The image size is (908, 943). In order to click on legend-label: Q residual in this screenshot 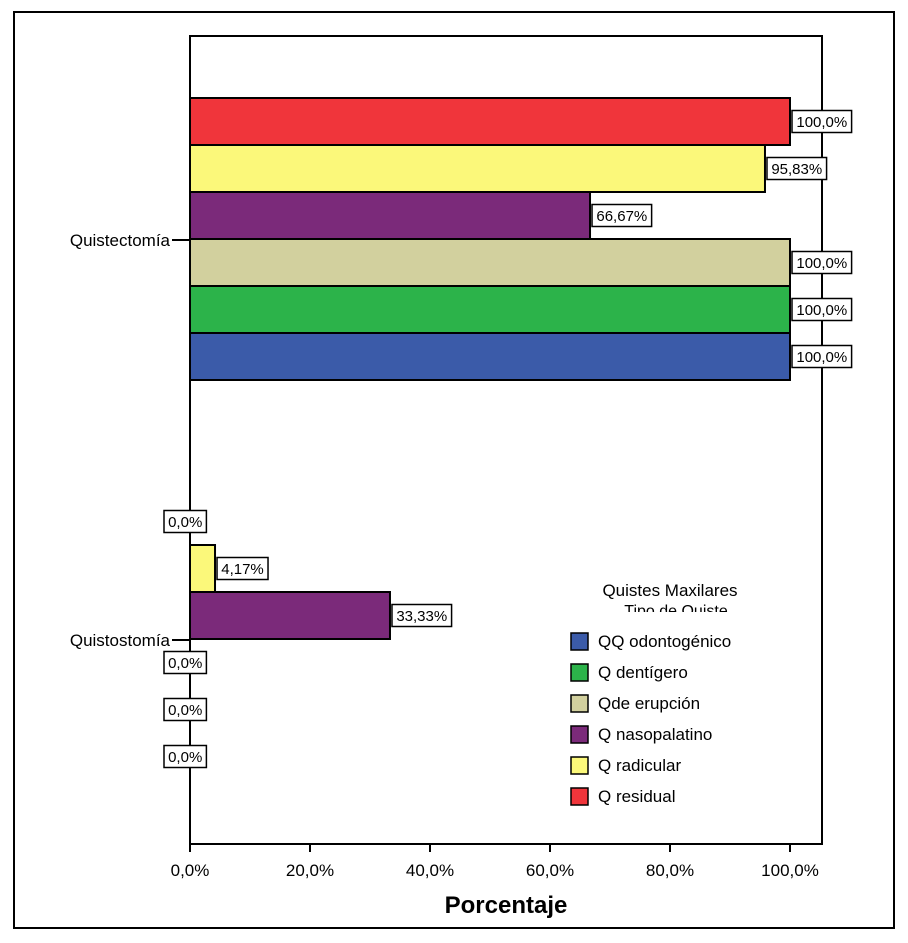, I will do `click(636, 796)`.